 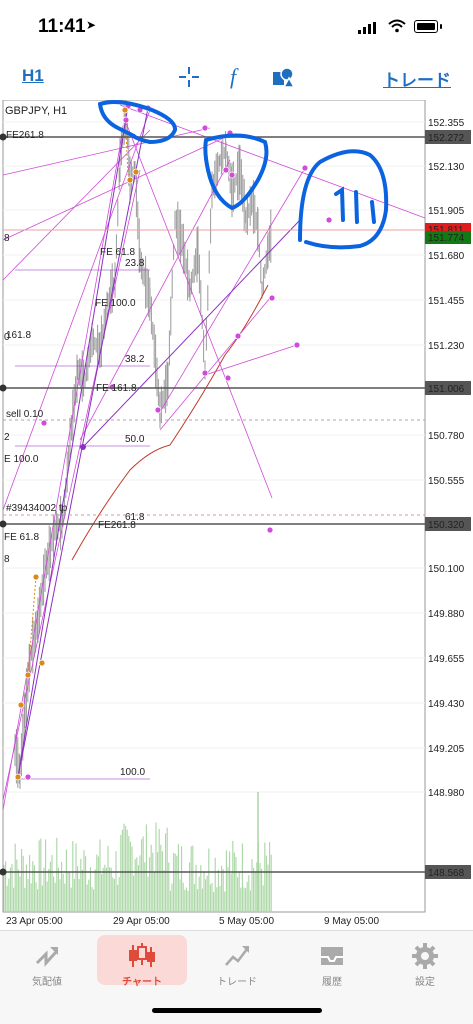 I want to click on price-label: 148.980, so click(x=446, y=793).